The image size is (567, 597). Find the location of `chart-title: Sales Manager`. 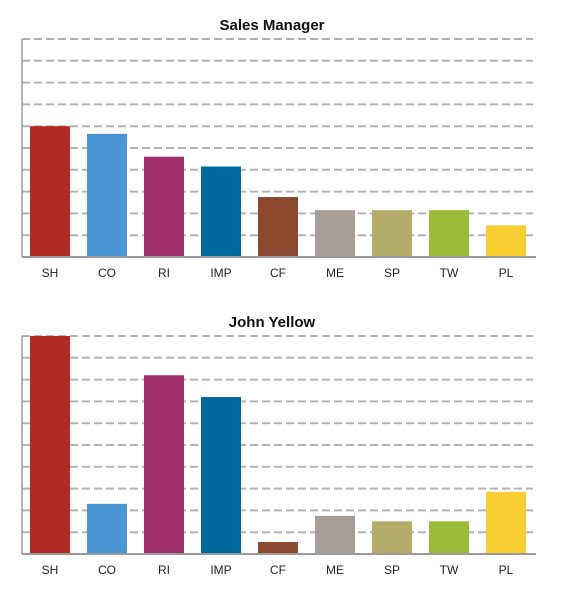

chart-title: Sales Manager is located at coordinates (271, 25).